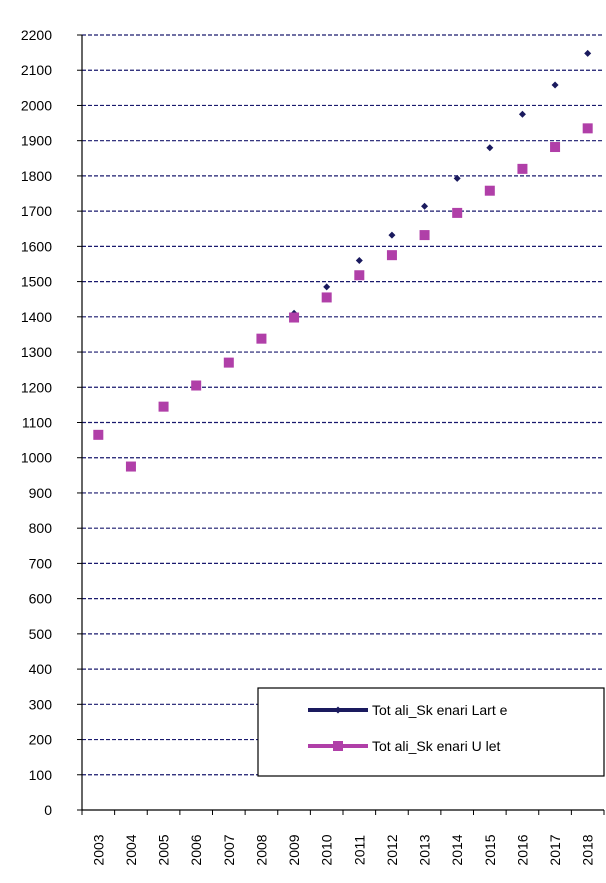  Describe the element at coordinates (98, 849) in the screenshot. I see `x-tick-label: 2003` at that location.